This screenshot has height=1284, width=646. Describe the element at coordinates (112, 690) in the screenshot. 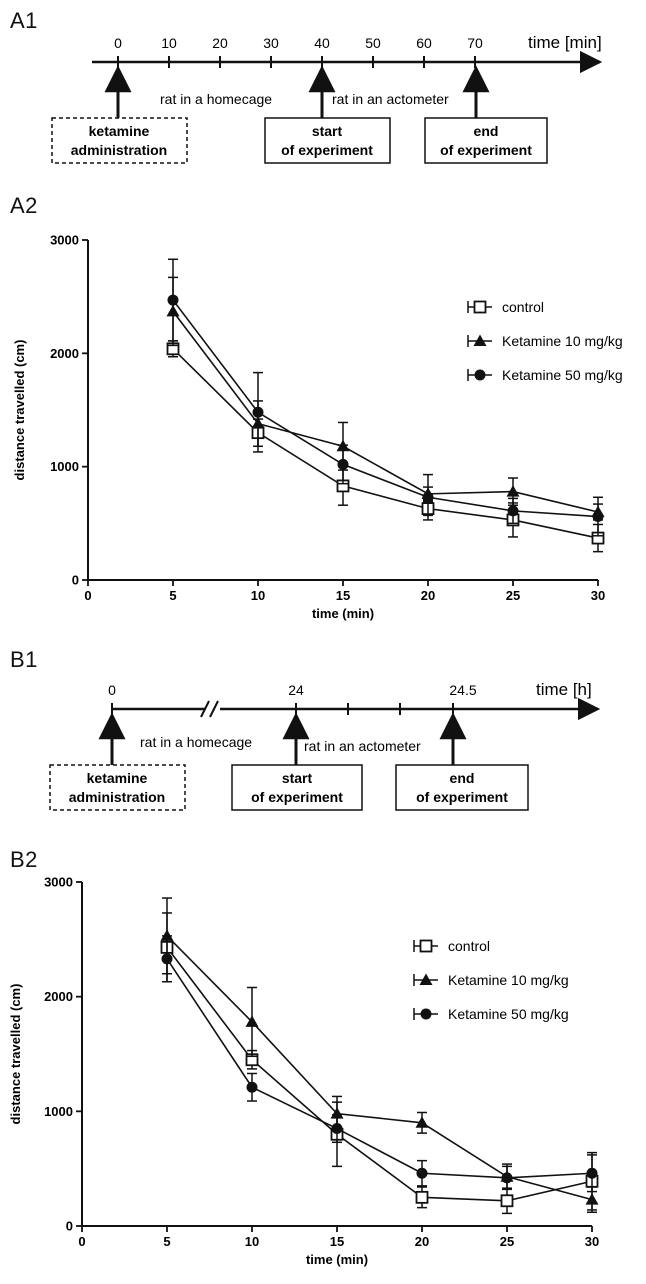

I see `timeline-b-tick-label: 0` at that location.